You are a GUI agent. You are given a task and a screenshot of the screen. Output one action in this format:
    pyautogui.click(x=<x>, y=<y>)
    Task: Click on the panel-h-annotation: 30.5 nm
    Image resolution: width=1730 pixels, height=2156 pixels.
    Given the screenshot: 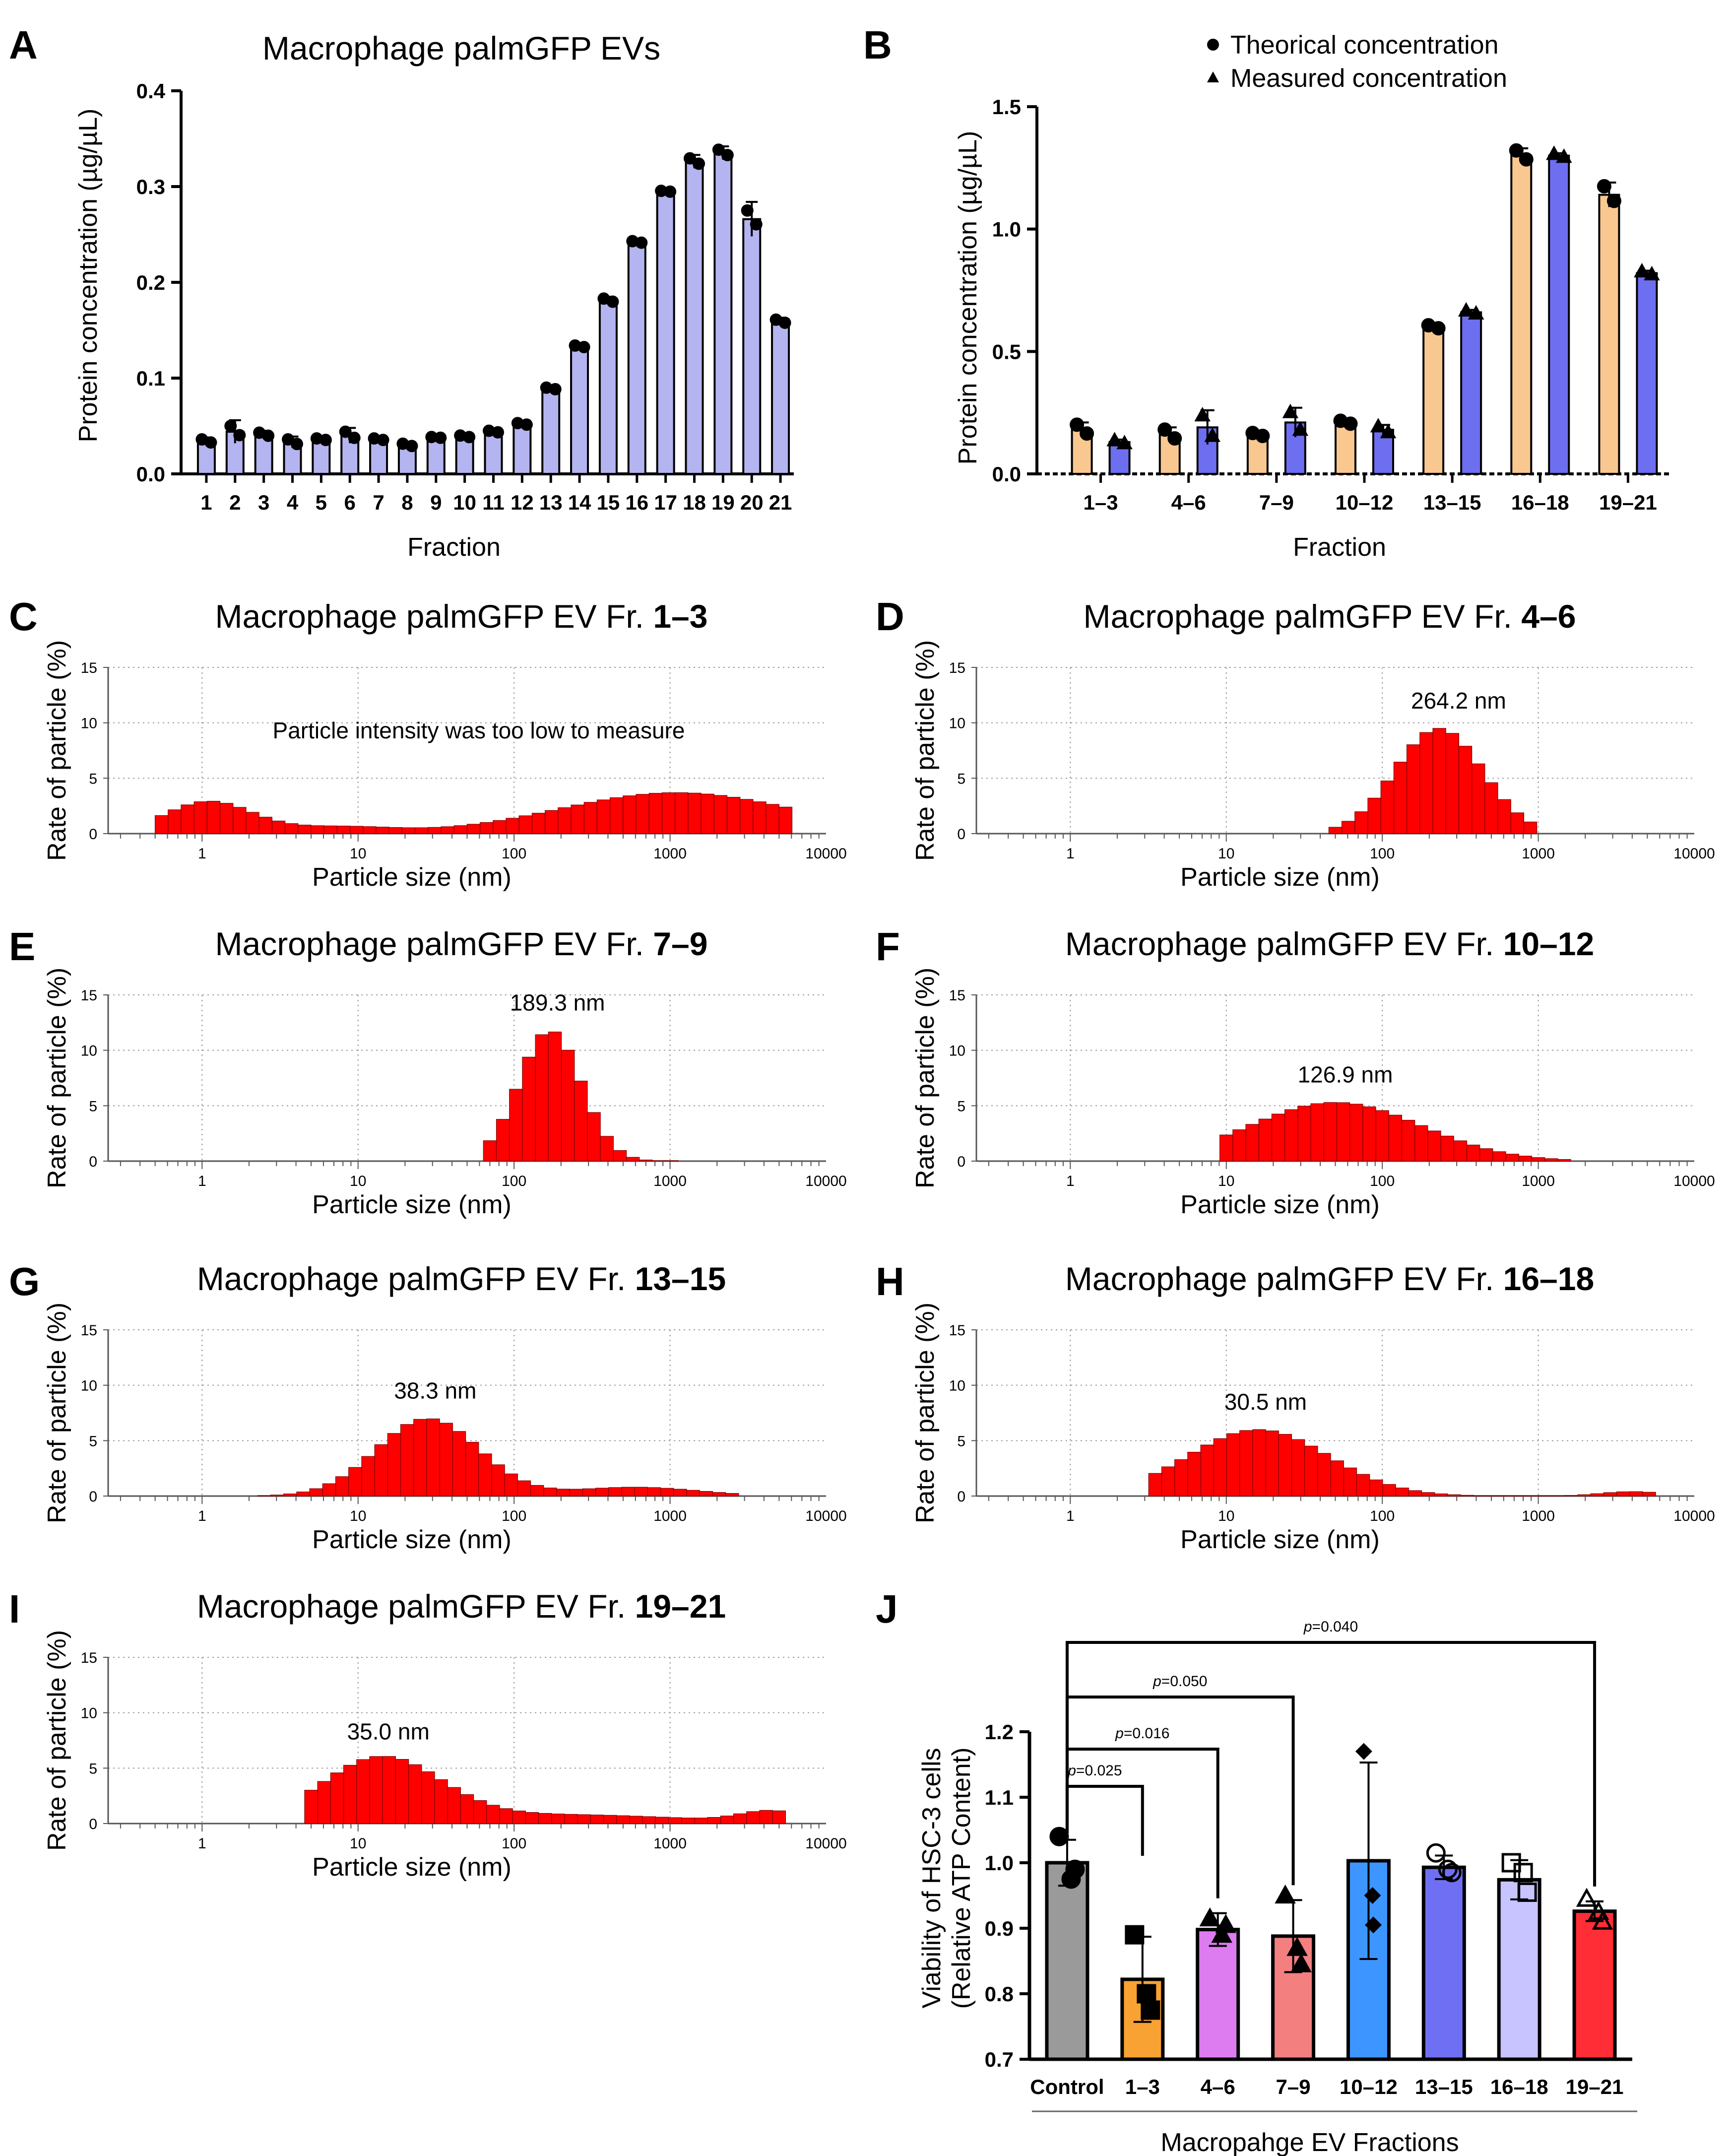 What is the action you would take?
    pyautogui.click(x=1266, y=1402)
    